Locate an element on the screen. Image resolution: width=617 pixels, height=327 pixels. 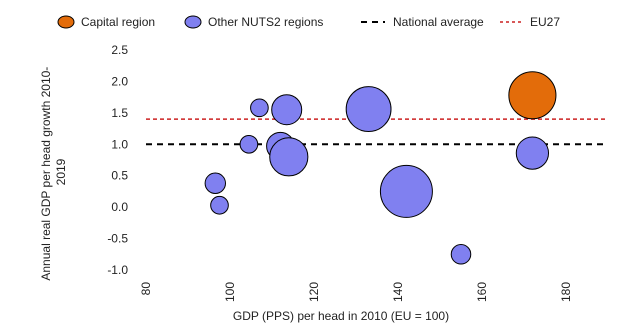
x-tick-label: 80 is located at coordinates (146, 289).